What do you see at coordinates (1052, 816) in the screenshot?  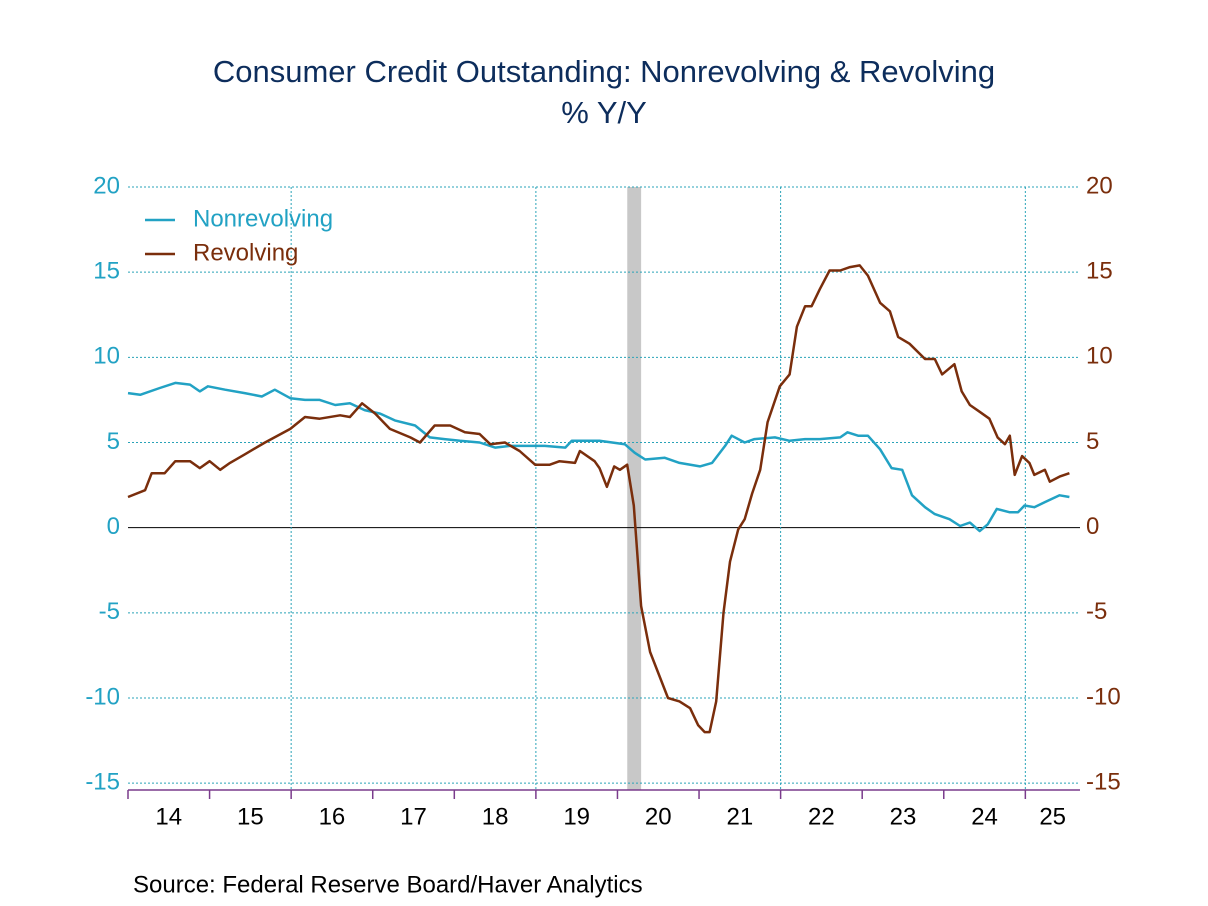 I see `x-tick-label: 25` at bounding box center [1052, 816].